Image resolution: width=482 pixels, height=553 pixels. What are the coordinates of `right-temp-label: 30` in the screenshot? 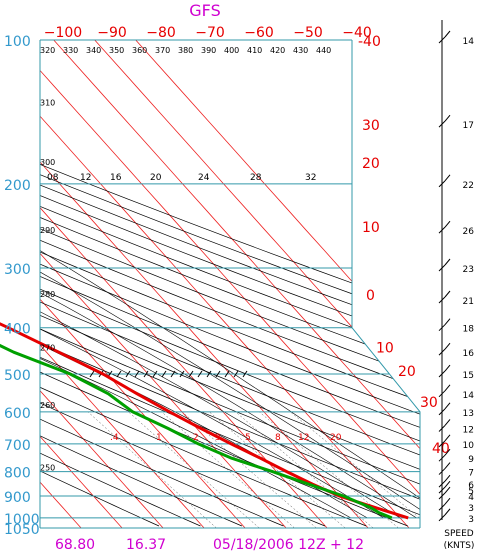 It's located at (371, 126).